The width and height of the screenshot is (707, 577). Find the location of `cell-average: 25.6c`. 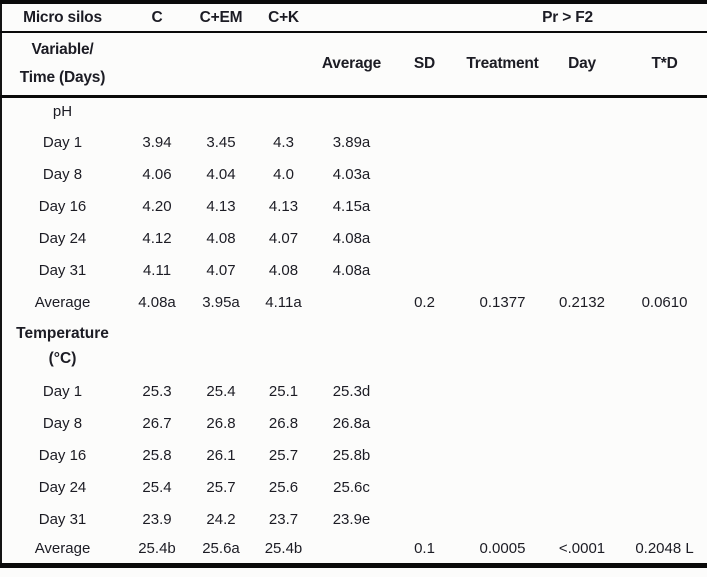

cell-average: 25.6c is located at coordinates (351, 487).